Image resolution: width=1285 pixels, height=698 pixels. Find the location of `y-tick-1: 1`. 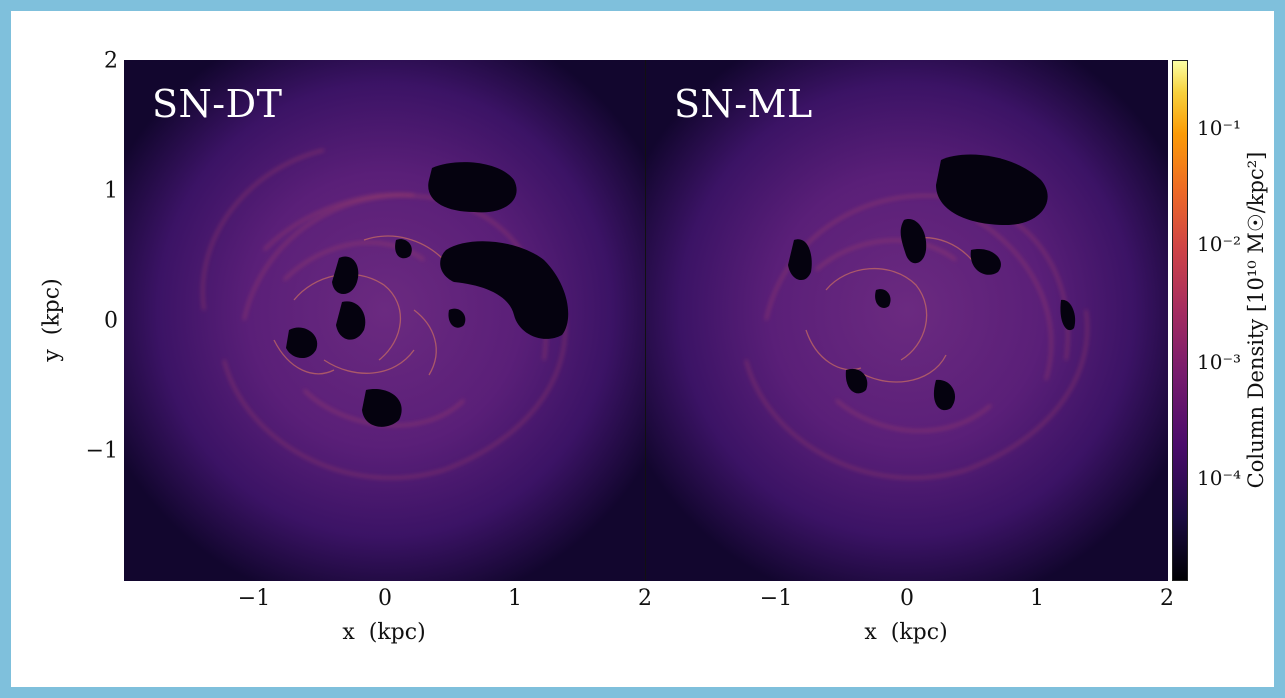

y-tick-1: 1 is located at coordinates (111, 191).